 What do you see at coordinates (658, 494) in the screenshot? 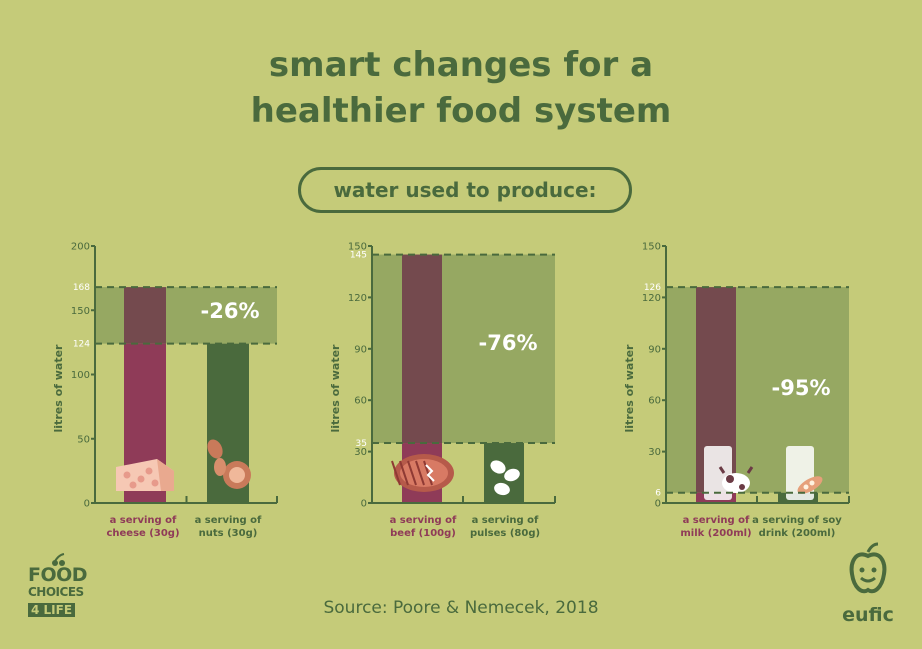
I see `marked-value-label: 6` at bounding box center [658, 494].